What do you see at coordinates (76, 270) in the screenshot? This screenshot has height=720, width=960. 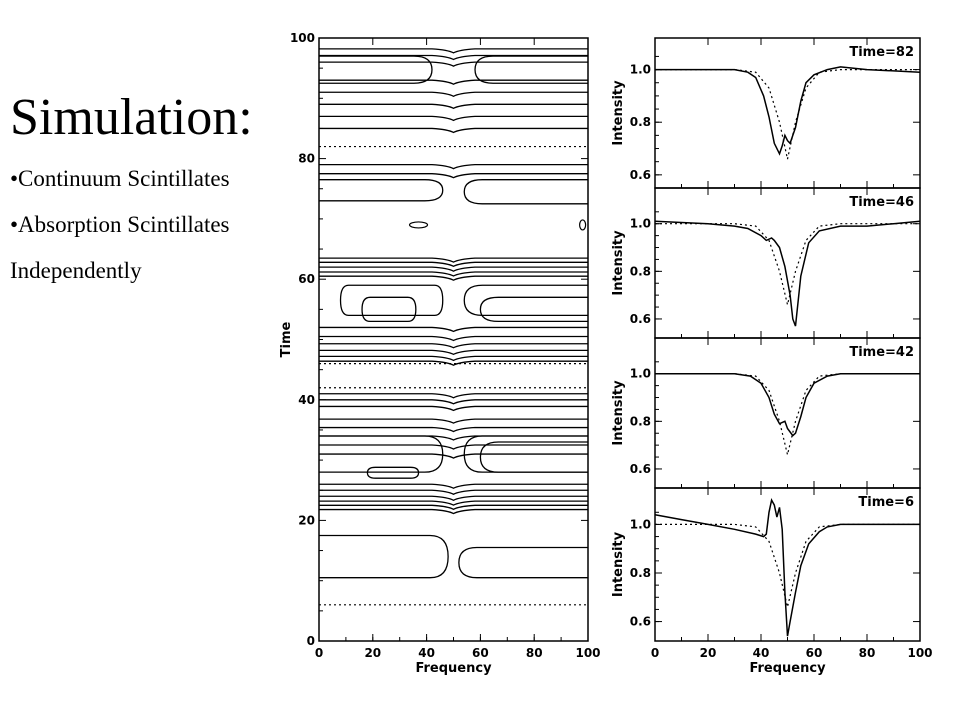 I see `bullet-independently: Independently` at bounding box center [76, 270].